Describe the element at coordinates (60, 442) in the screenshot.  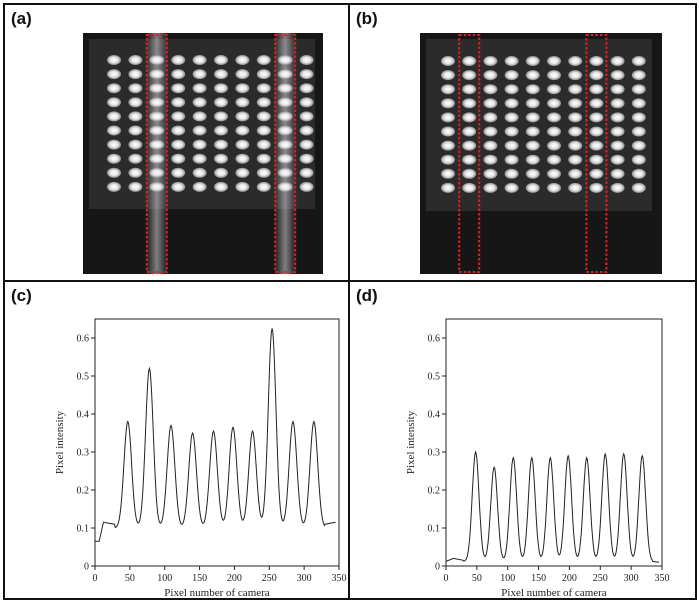
I see `y-axis-label: Pixel intensity` at that location.